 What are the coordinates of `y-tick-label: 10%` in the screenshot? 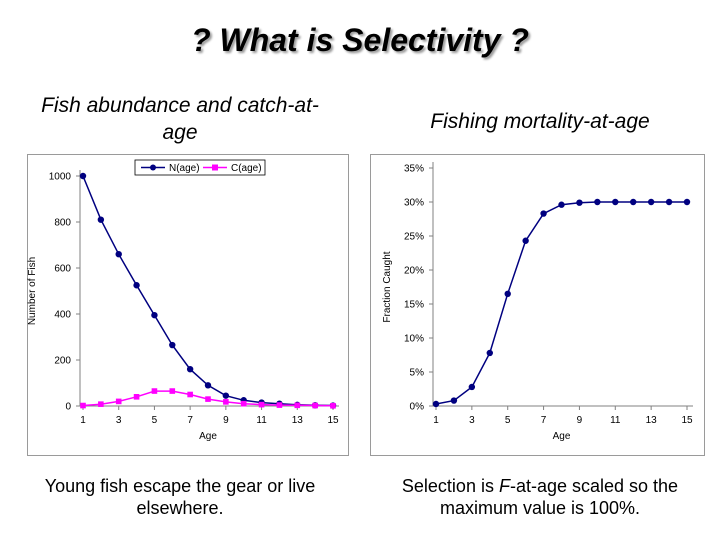 It's located at (414, 339).